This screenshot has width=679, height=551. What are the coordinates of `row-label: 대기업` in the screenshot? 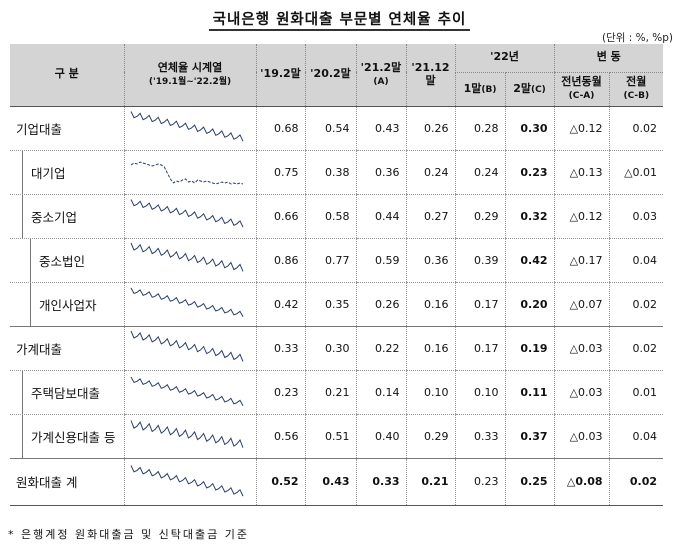 It's located at (73, 172).